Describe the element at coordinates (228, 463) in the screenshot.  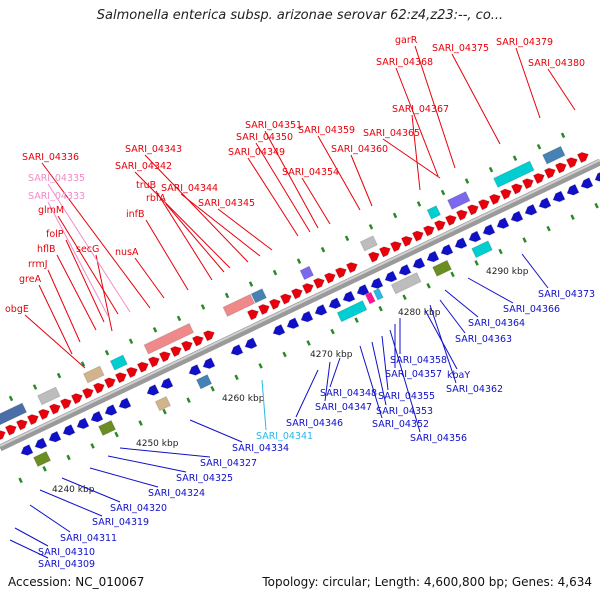
I see `gene-label: SARI_04327` at that location.